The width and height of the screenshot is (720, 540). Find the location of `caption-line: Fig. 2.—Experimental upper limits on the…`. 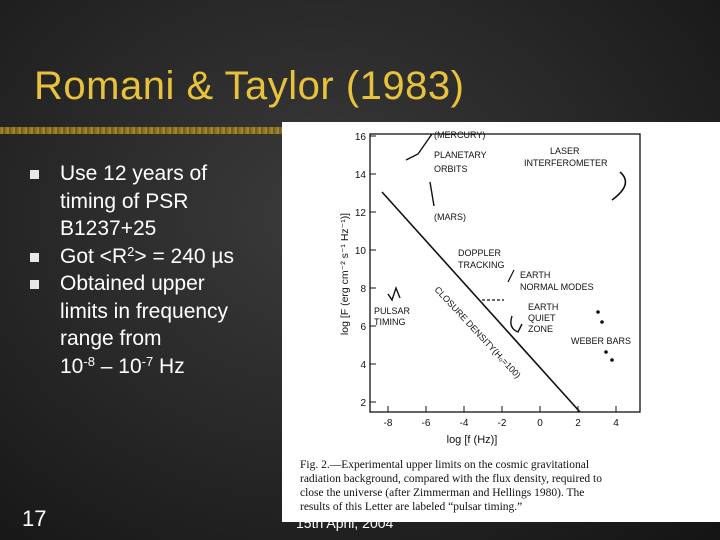

caption-line: Fig. 2.—Experimental upper limits on the… is located at coordinates (444, 465).